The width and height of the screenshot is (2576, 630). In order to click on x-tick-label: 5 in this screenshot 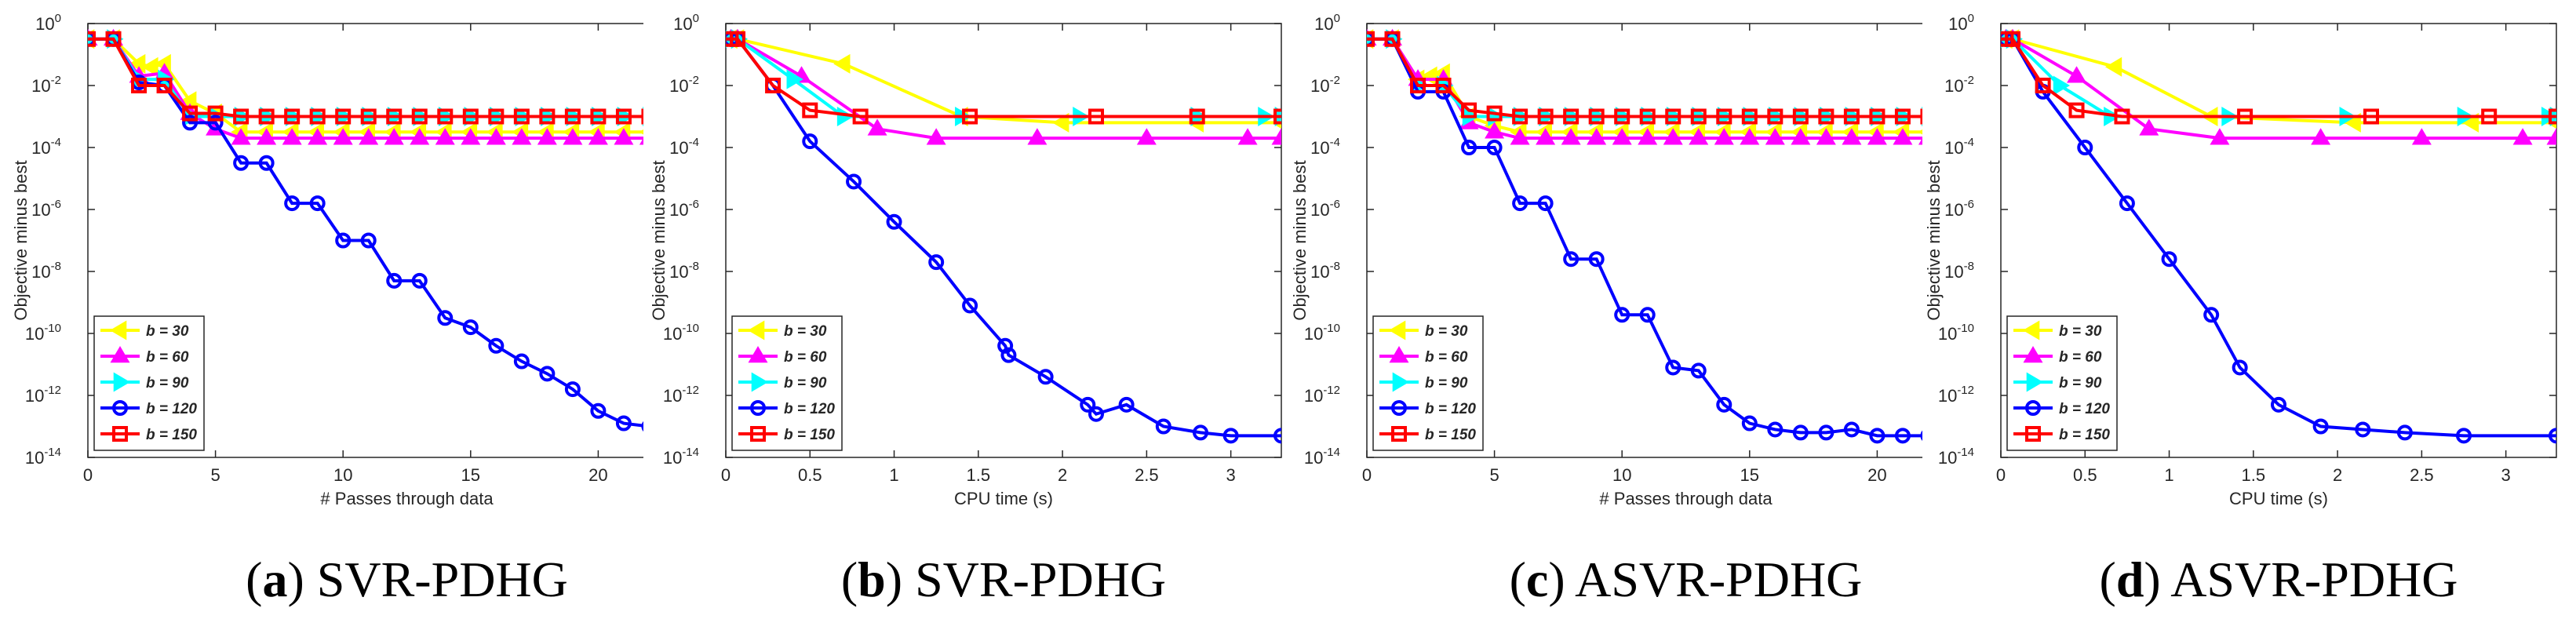, I will do `click(215, 475)`.